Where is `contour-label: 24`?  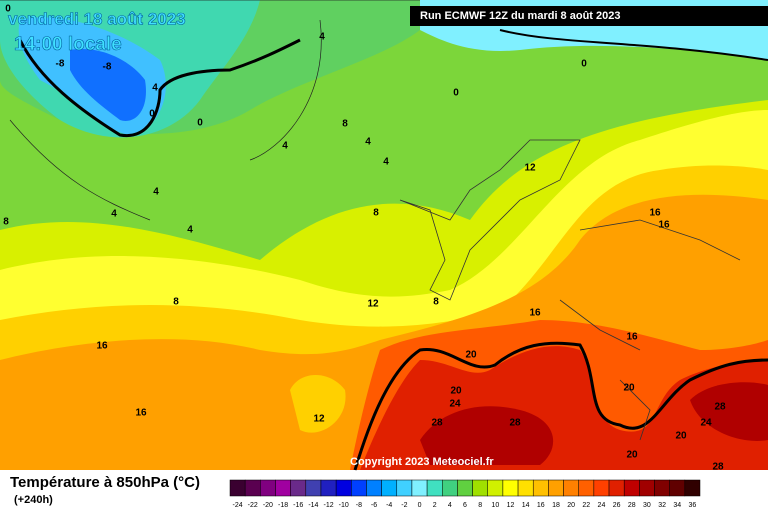 contour-label: 24 is located at coordinates (706, 423).